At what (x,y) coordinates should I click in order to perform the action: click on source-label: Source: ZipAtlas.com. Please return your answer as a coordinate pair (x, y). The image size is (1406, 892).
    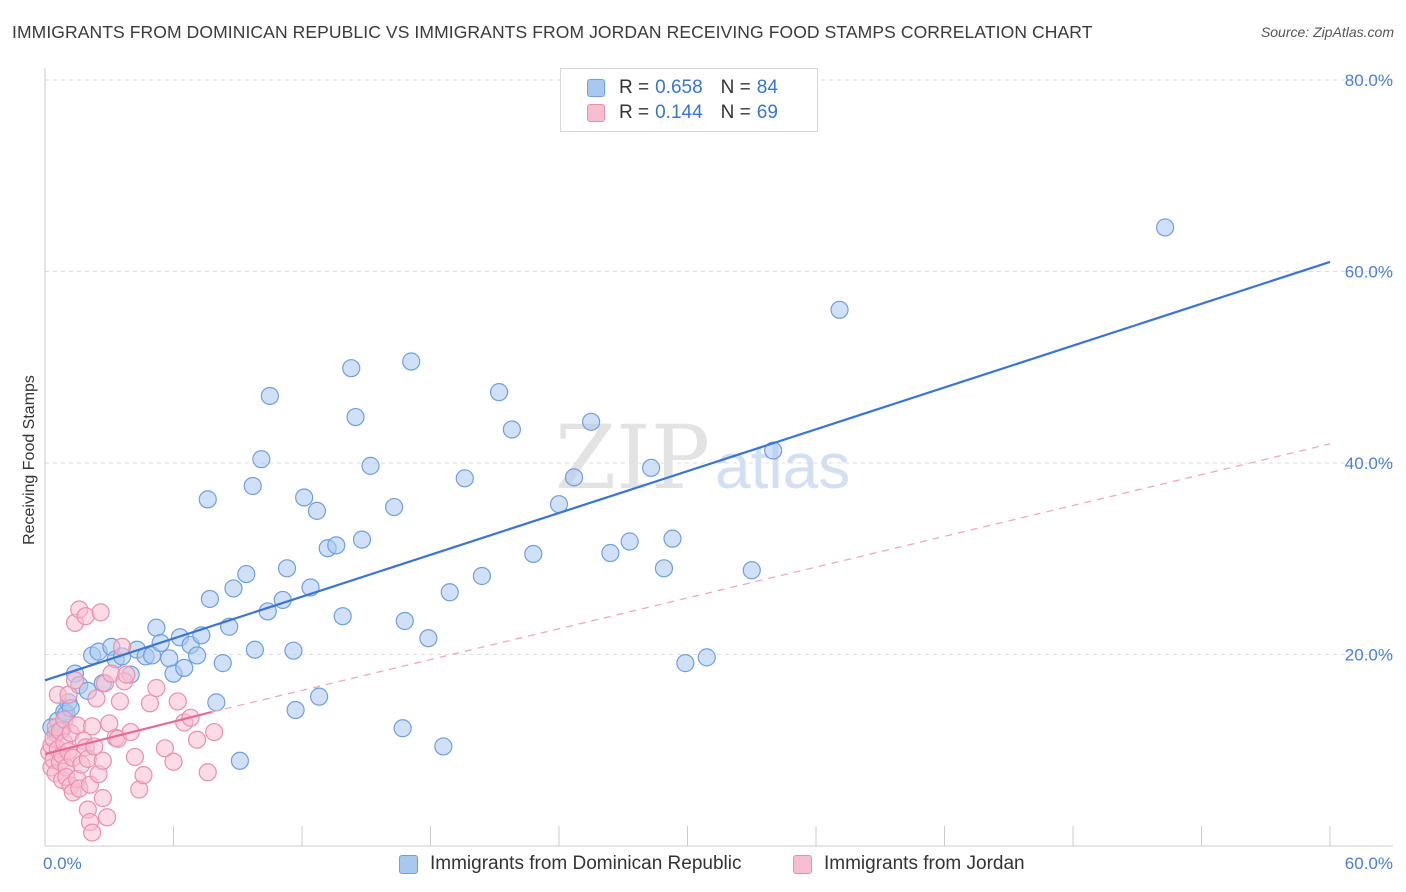
    Looking at the image, I should click on (1327, 32).